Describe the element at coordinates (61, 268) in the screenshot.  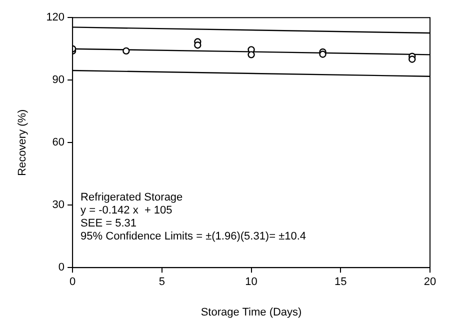
I see `y-tick-label: 0` at that location.